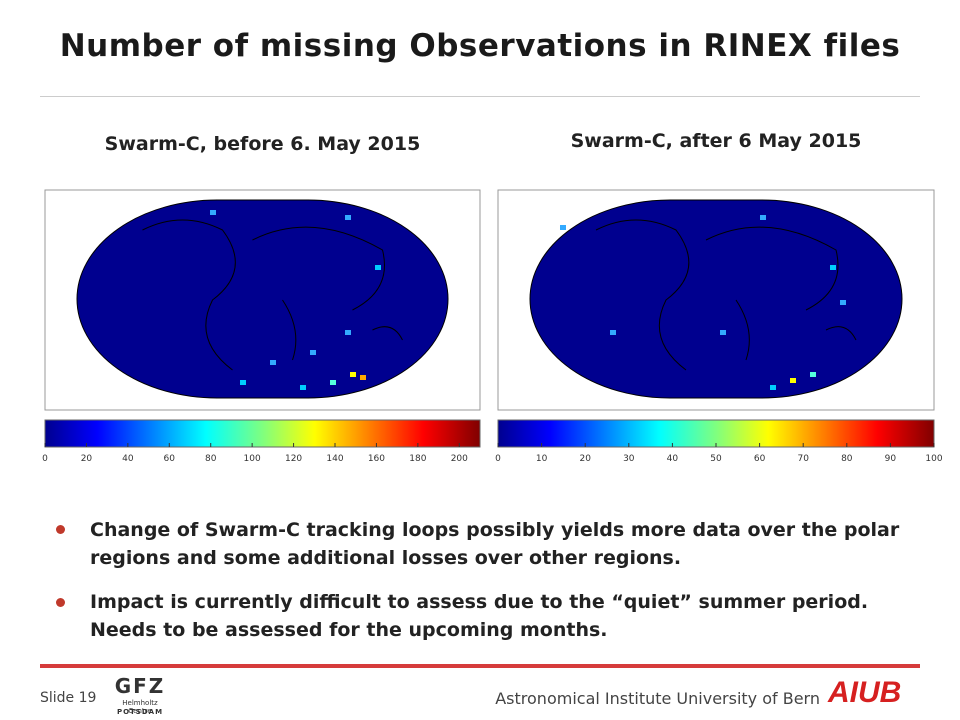  Describe the element at coordinates (417, 459) in the screenshot. I see `colorbar-tick-label: 180` at that location.